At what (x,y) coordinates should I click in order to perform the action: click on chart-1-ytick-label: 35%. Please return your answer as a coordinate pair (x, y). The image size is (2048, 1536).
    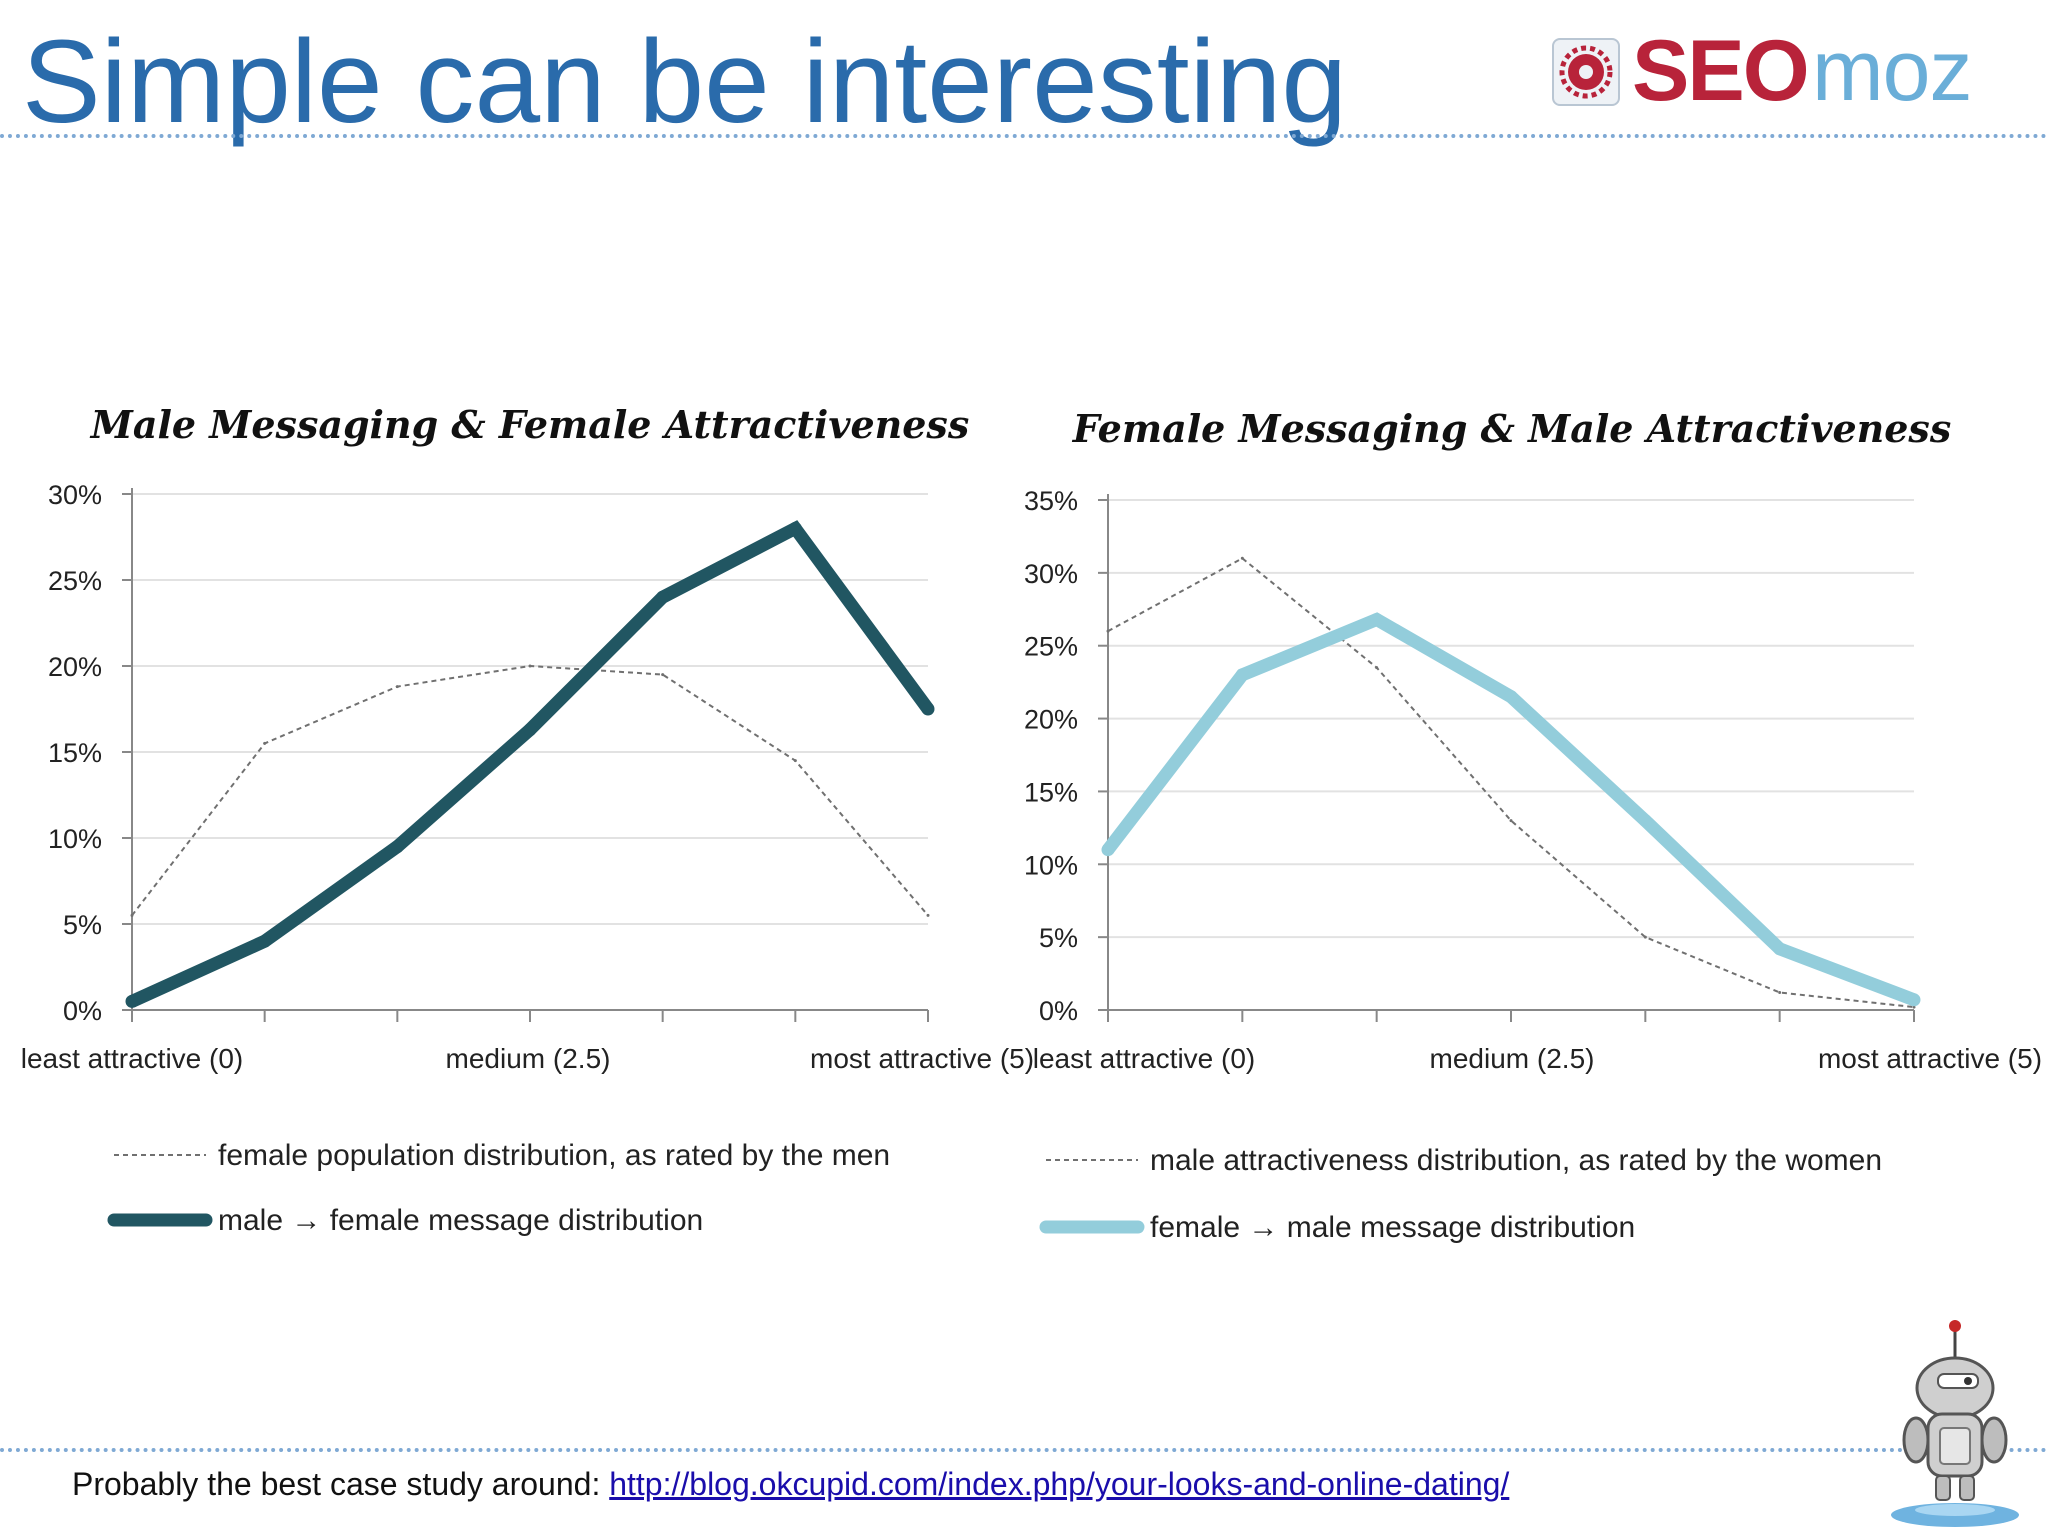
    Looking at the image, I should click on (1051, 501).